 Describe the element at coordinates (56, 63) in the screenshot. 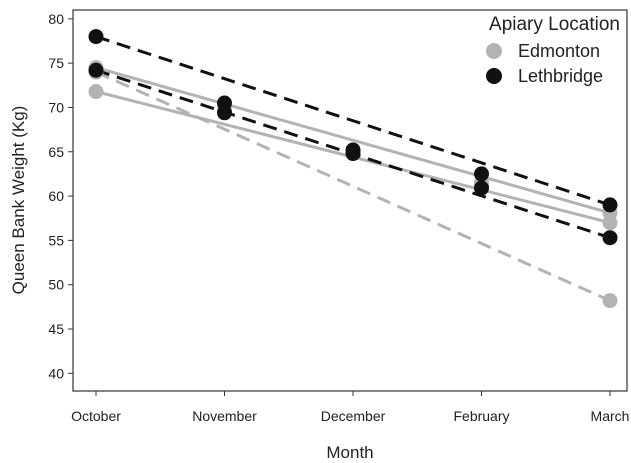

I see `y-tick-label: 75` at that location.